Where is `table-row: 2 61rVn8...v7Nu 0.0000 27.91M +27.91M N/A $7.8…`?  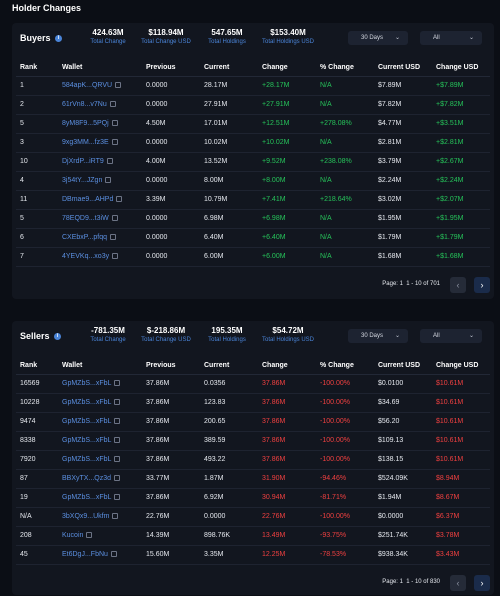 table-row: 2 61rVn8...v7Nu 0.0000 27.91M +27.91M N/A $7.8… is located at coordinates (253, 105).